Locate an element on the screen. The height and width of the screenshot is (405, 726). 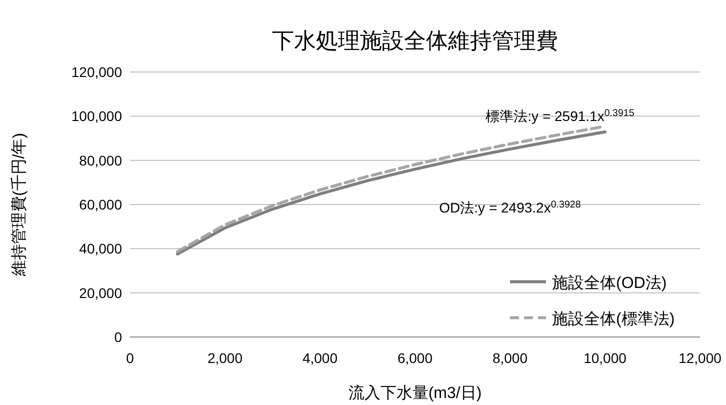
y-tick-label: 0 is located at coordinates (118, 337).